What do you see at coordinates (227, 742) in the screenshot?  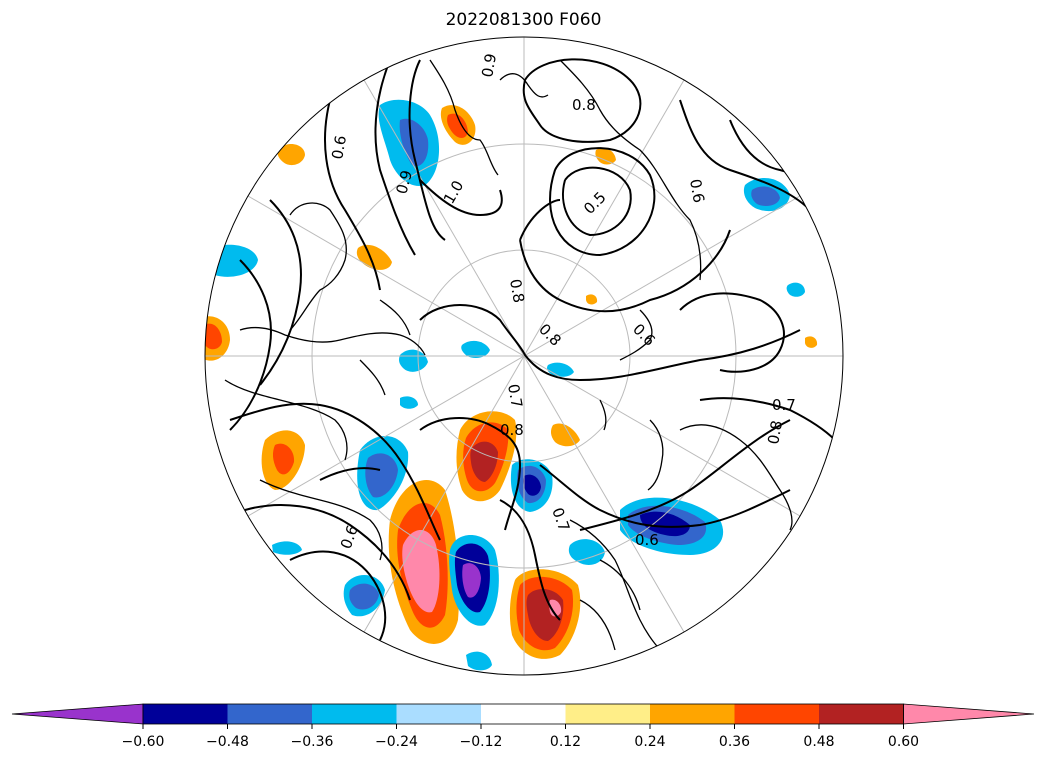 I see `colorbar-tick-label: −0.48` at bounding box center [227, 742].